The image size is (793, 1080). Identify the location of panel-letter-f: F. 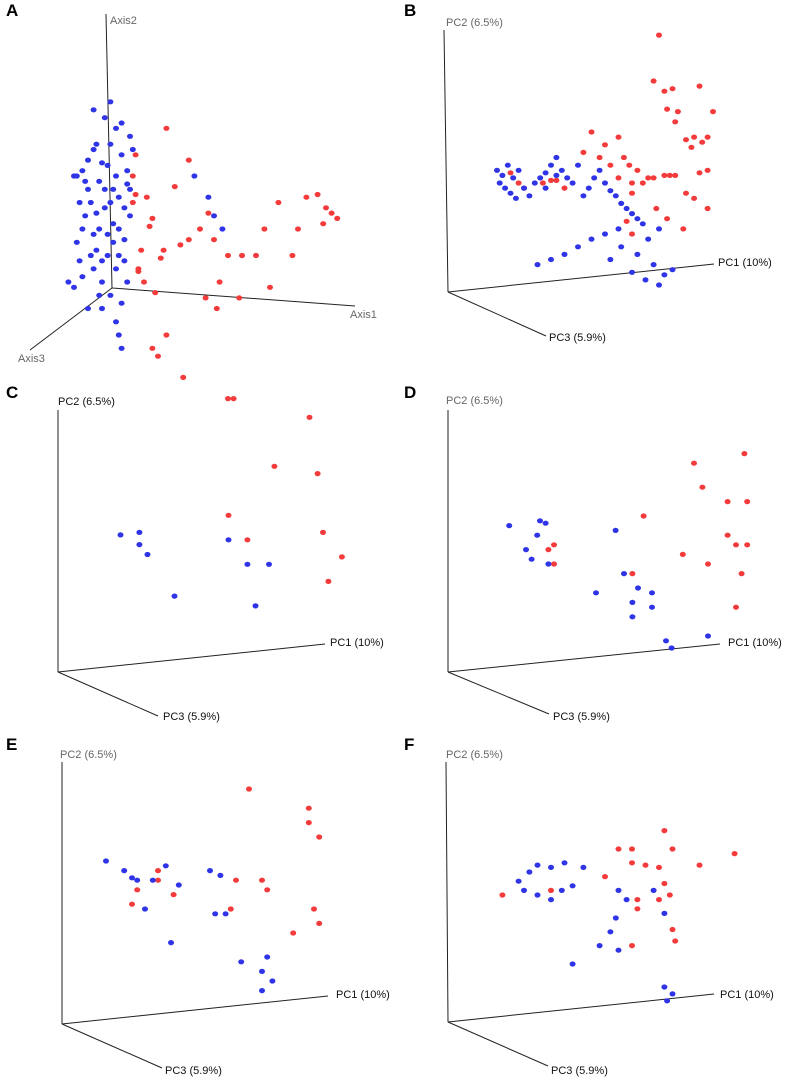
(409, 744).